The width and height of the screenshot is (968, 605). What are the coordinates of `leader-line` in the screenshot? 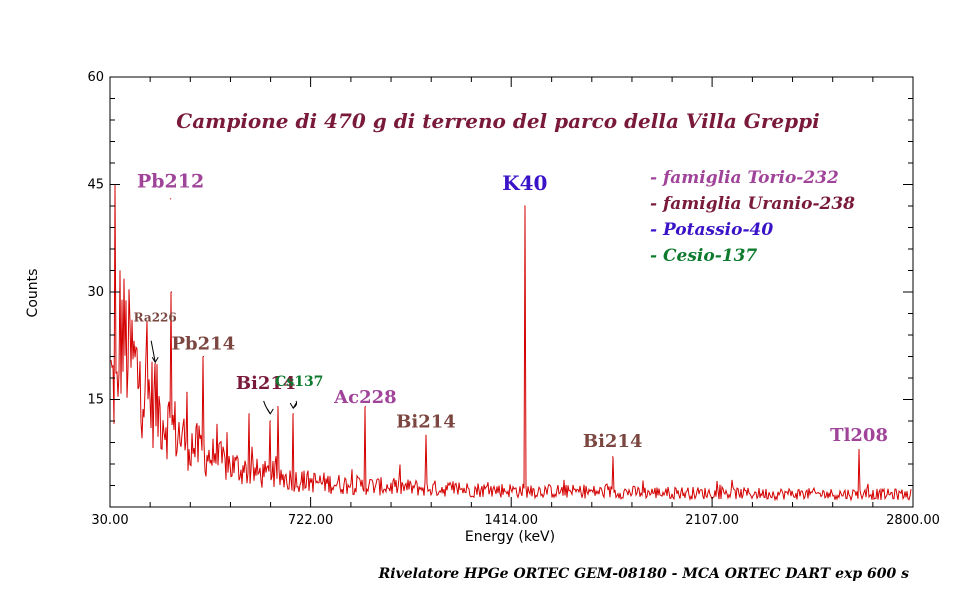 It's located at (153, 351).